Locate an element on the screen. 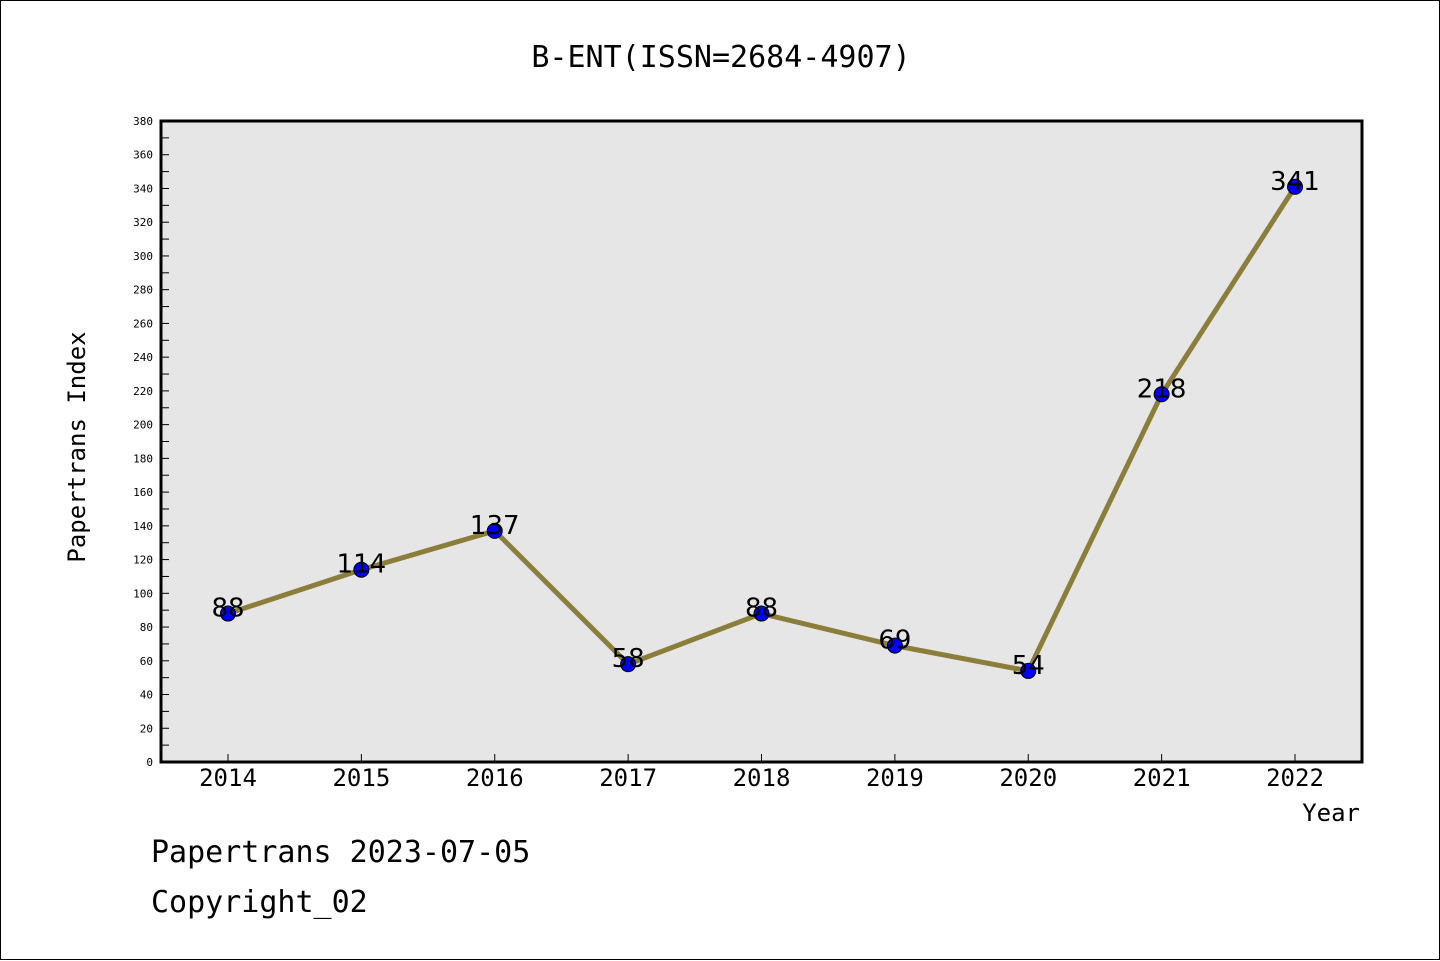 This screenshot has height=961, width=1440. data-label: 58 is located at coordinates (628, 659).